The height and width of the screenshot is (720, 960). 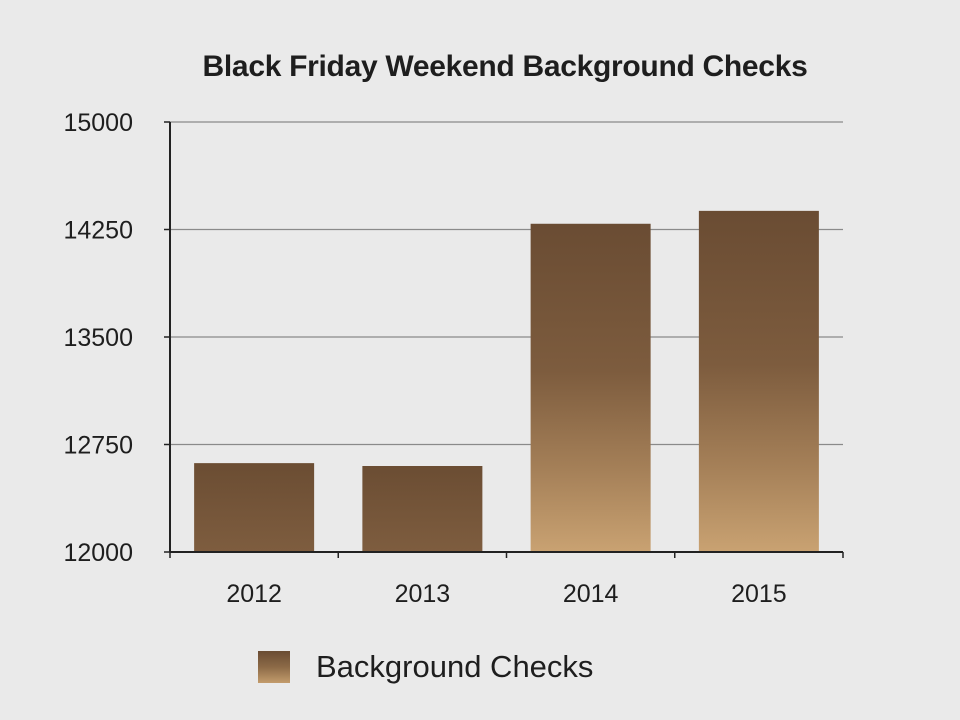 I want to click on x-tick-label: 2015, so click(x=759, y=594).